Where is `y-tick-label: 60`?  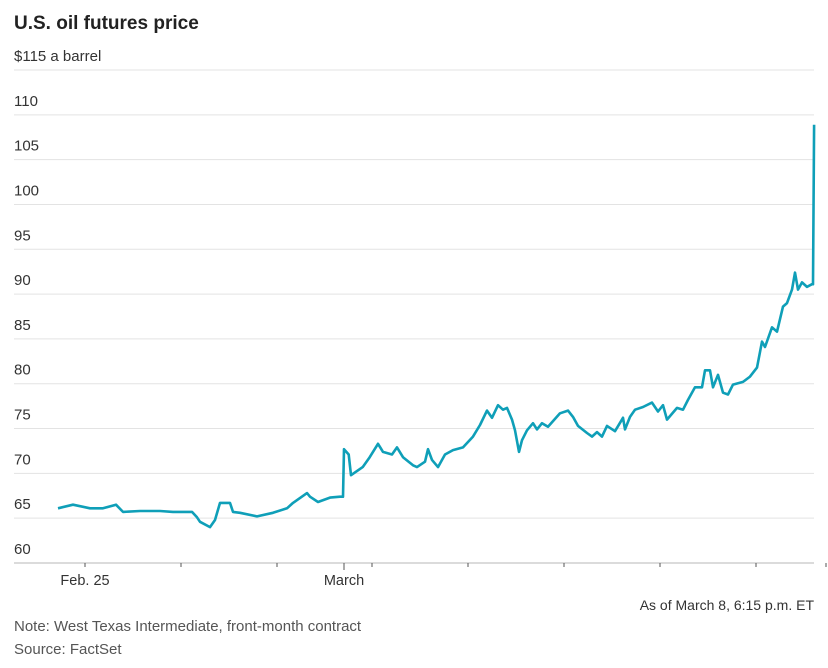 y-tick-label: 60 is located at coordinates (22, 549).